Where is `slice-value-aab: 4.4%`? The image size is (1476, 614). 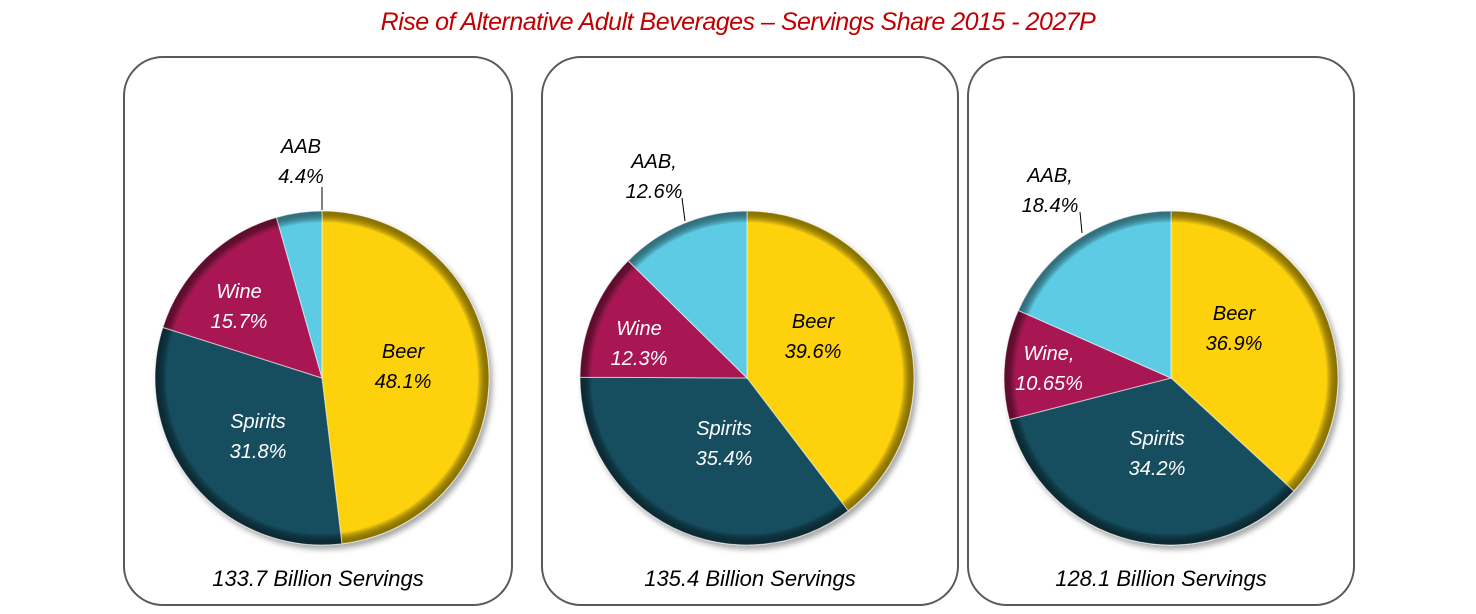
slice-value-aab: 4.4% is located at coordinates (301, 177).